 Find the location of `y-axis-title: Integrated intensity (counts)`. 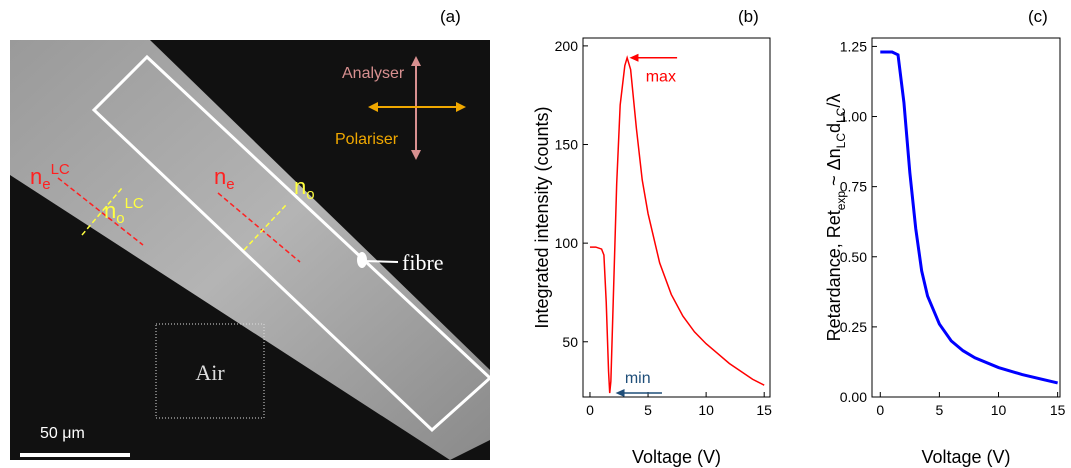

y-axis-title: Integrated intensity (counts) is located at coordinates (542, 217).